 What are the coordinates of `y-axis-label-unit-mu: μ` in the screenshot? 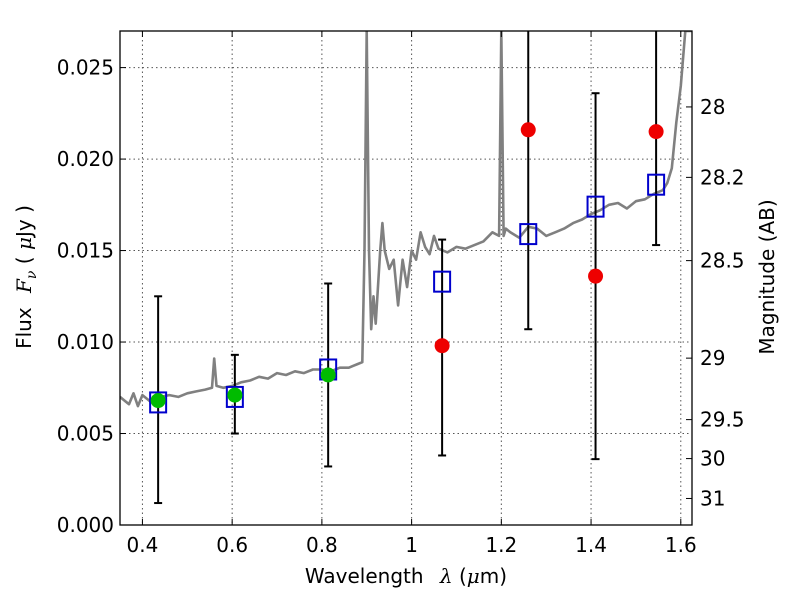 It's located at (24, 243).